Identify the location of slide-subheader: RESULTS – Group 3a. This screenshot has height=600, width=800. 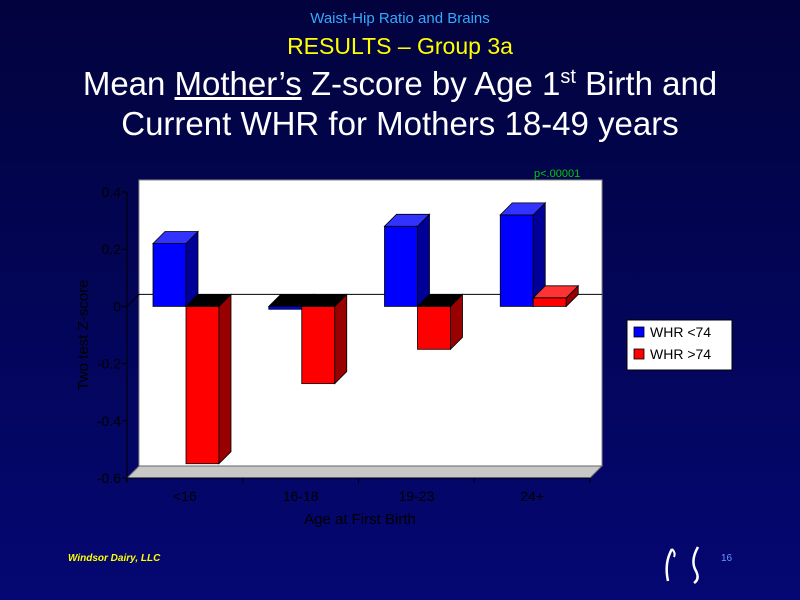
(400, 46).